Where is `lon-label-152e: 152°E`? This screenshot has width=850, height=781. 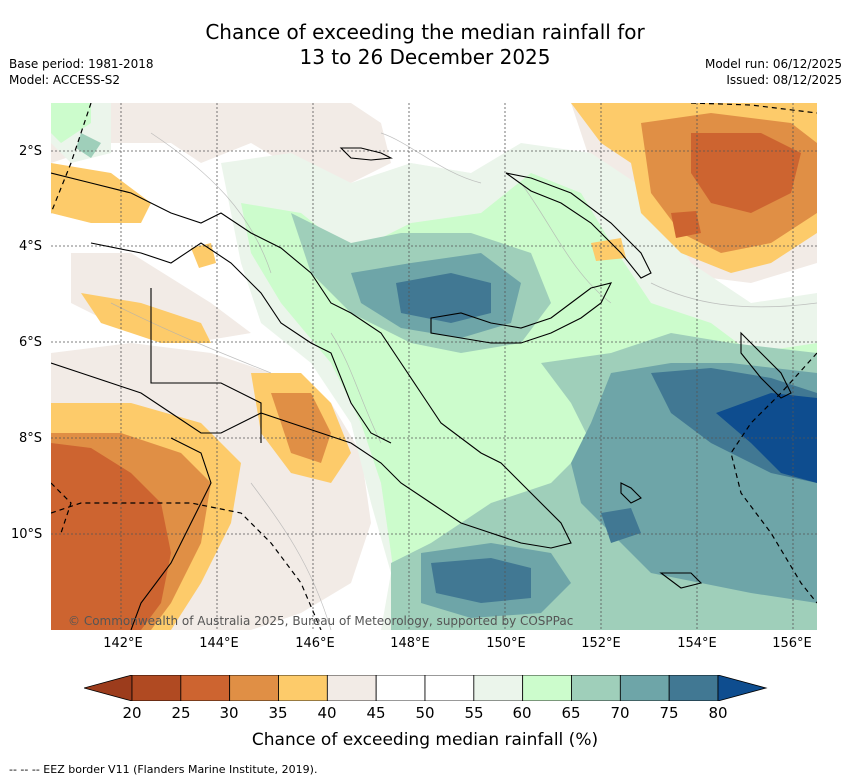 lon-label-152e: 152°E is located at coordinates (601, 643).